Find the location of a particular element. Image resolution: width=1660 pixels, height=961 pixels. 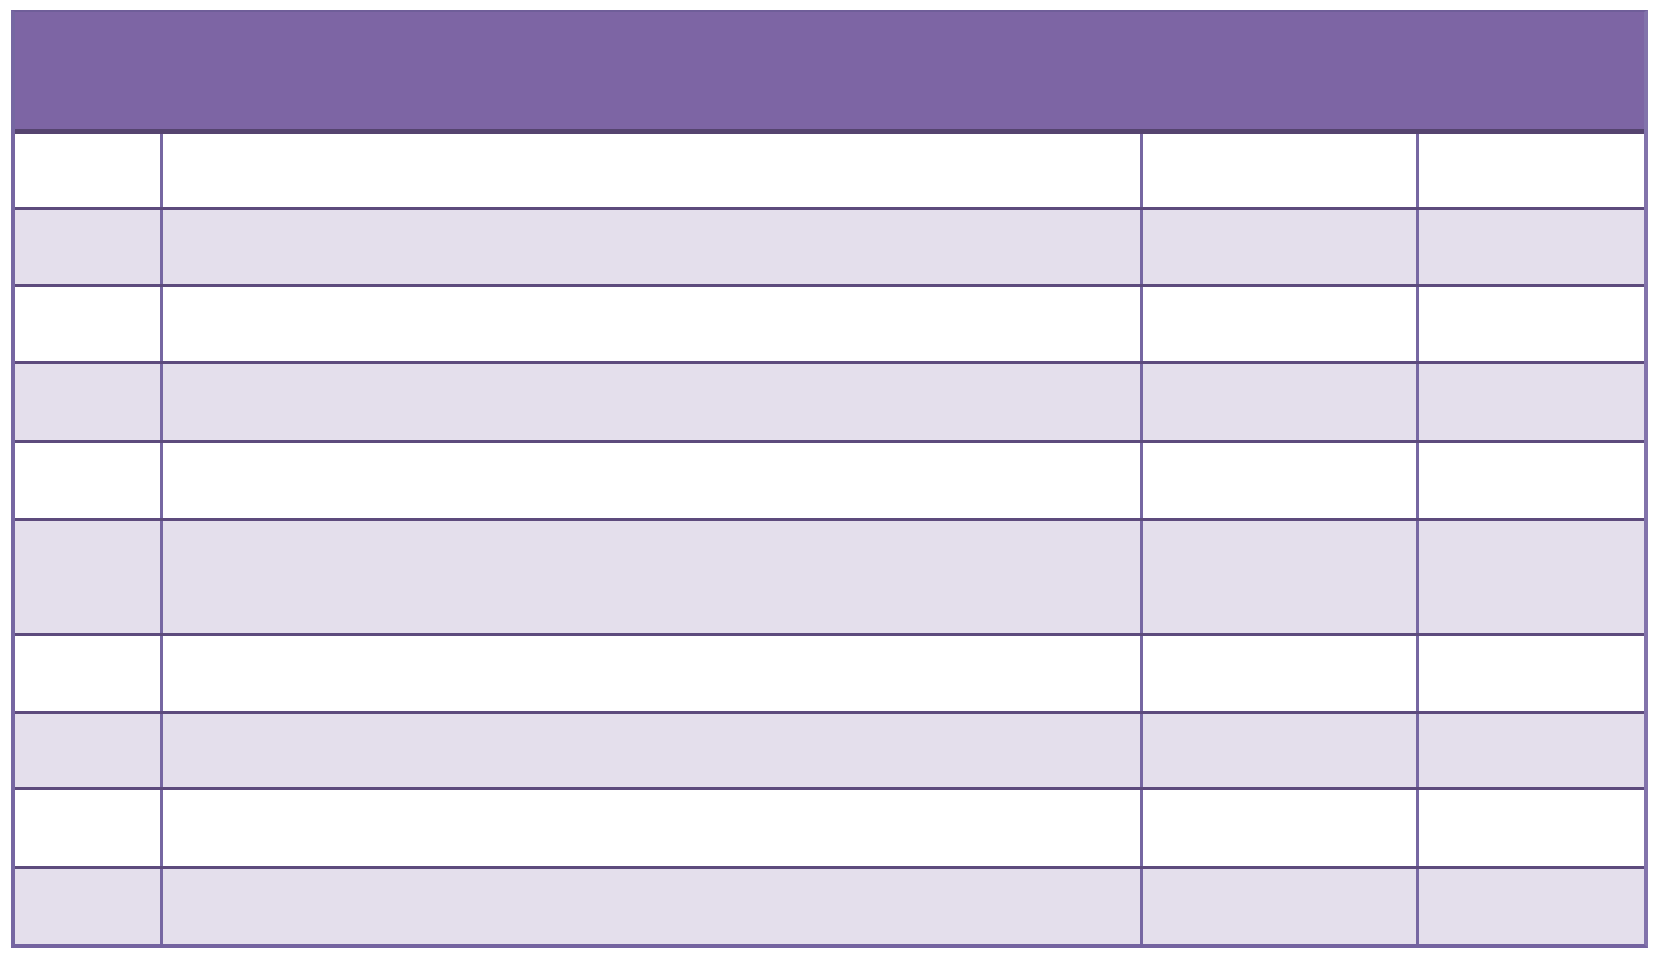

table-header-band is located at coordinates (829, 73).